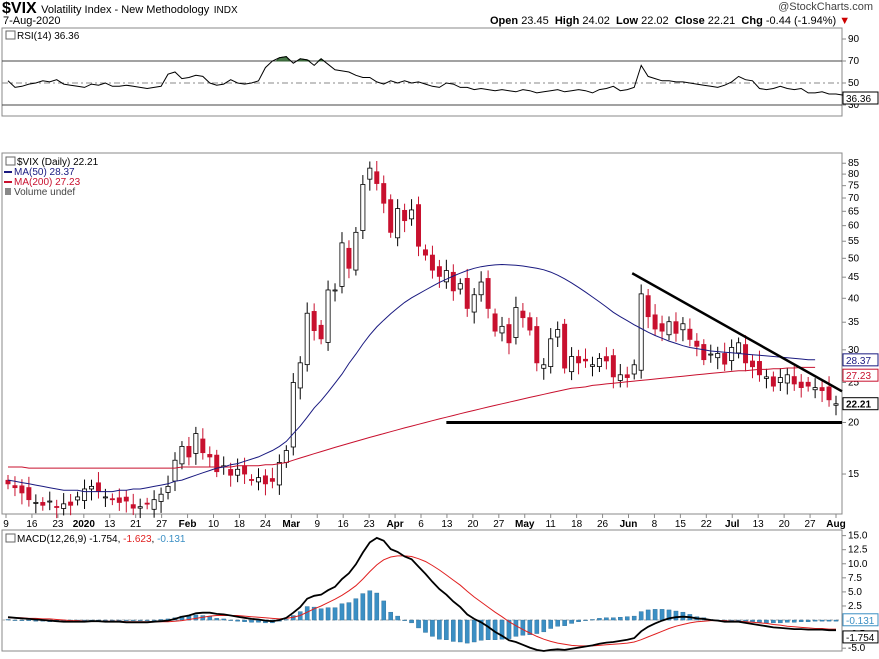  Describe the element at coordinates (854, 105) in the screenshot. I see `rsi-tick-label: 30` at that location.